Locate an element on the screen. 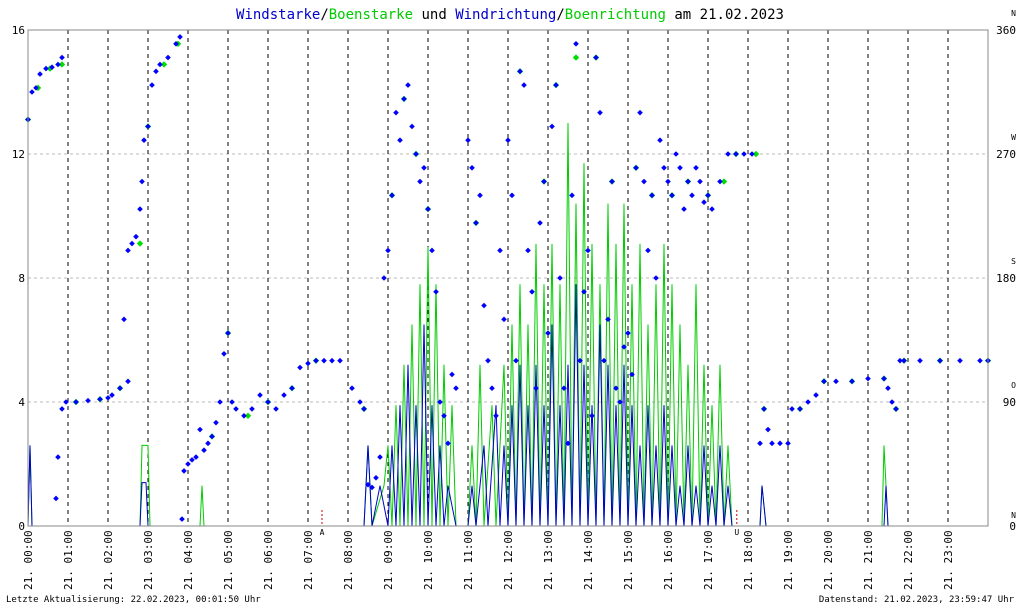  title-sep1: / is located at coordinates (324, 15).